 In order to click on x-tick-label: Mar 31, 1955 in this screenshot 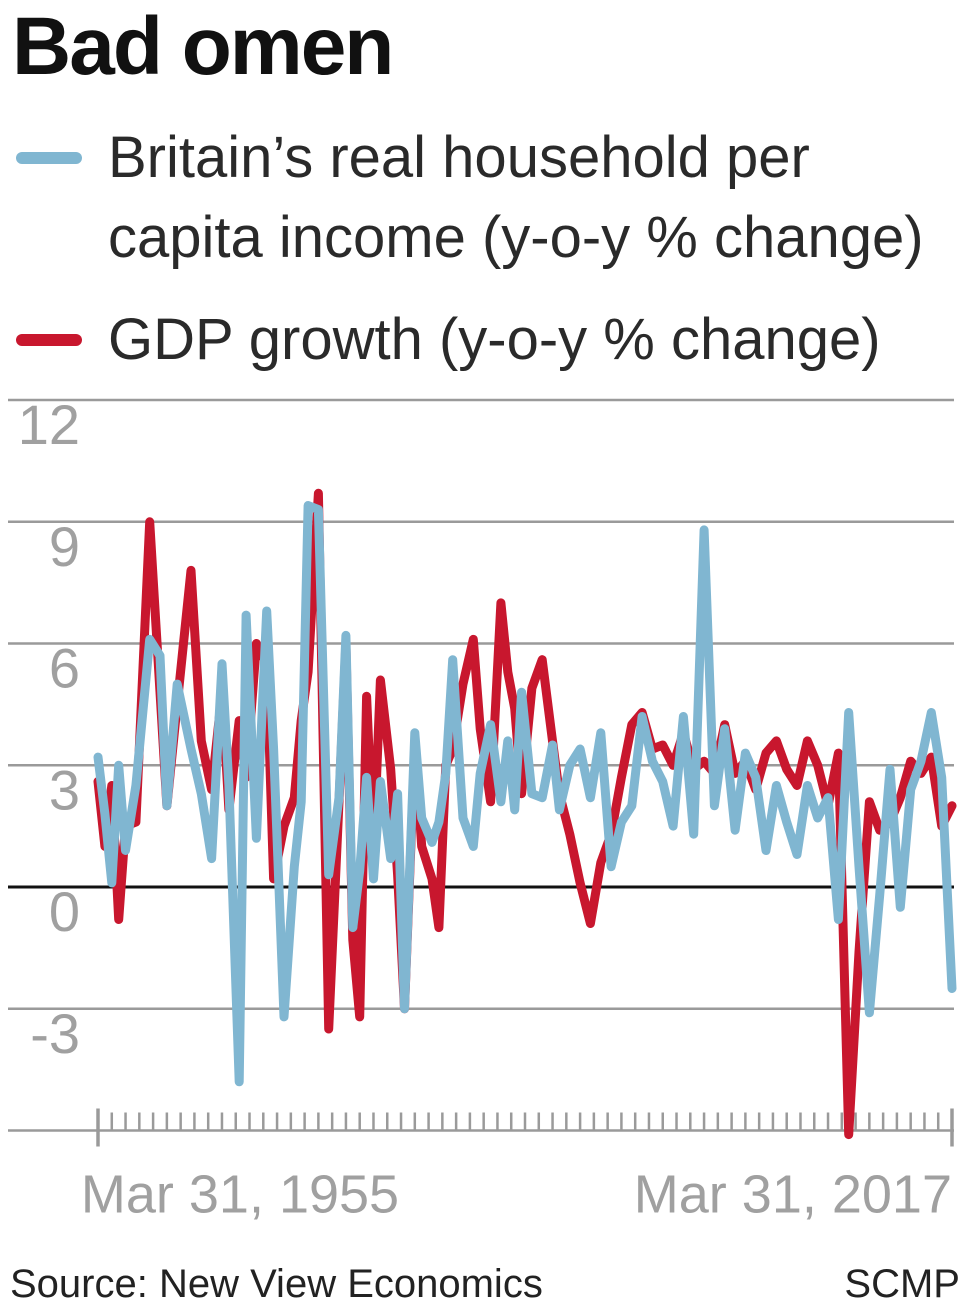, I will do `click(240, 1195)`.